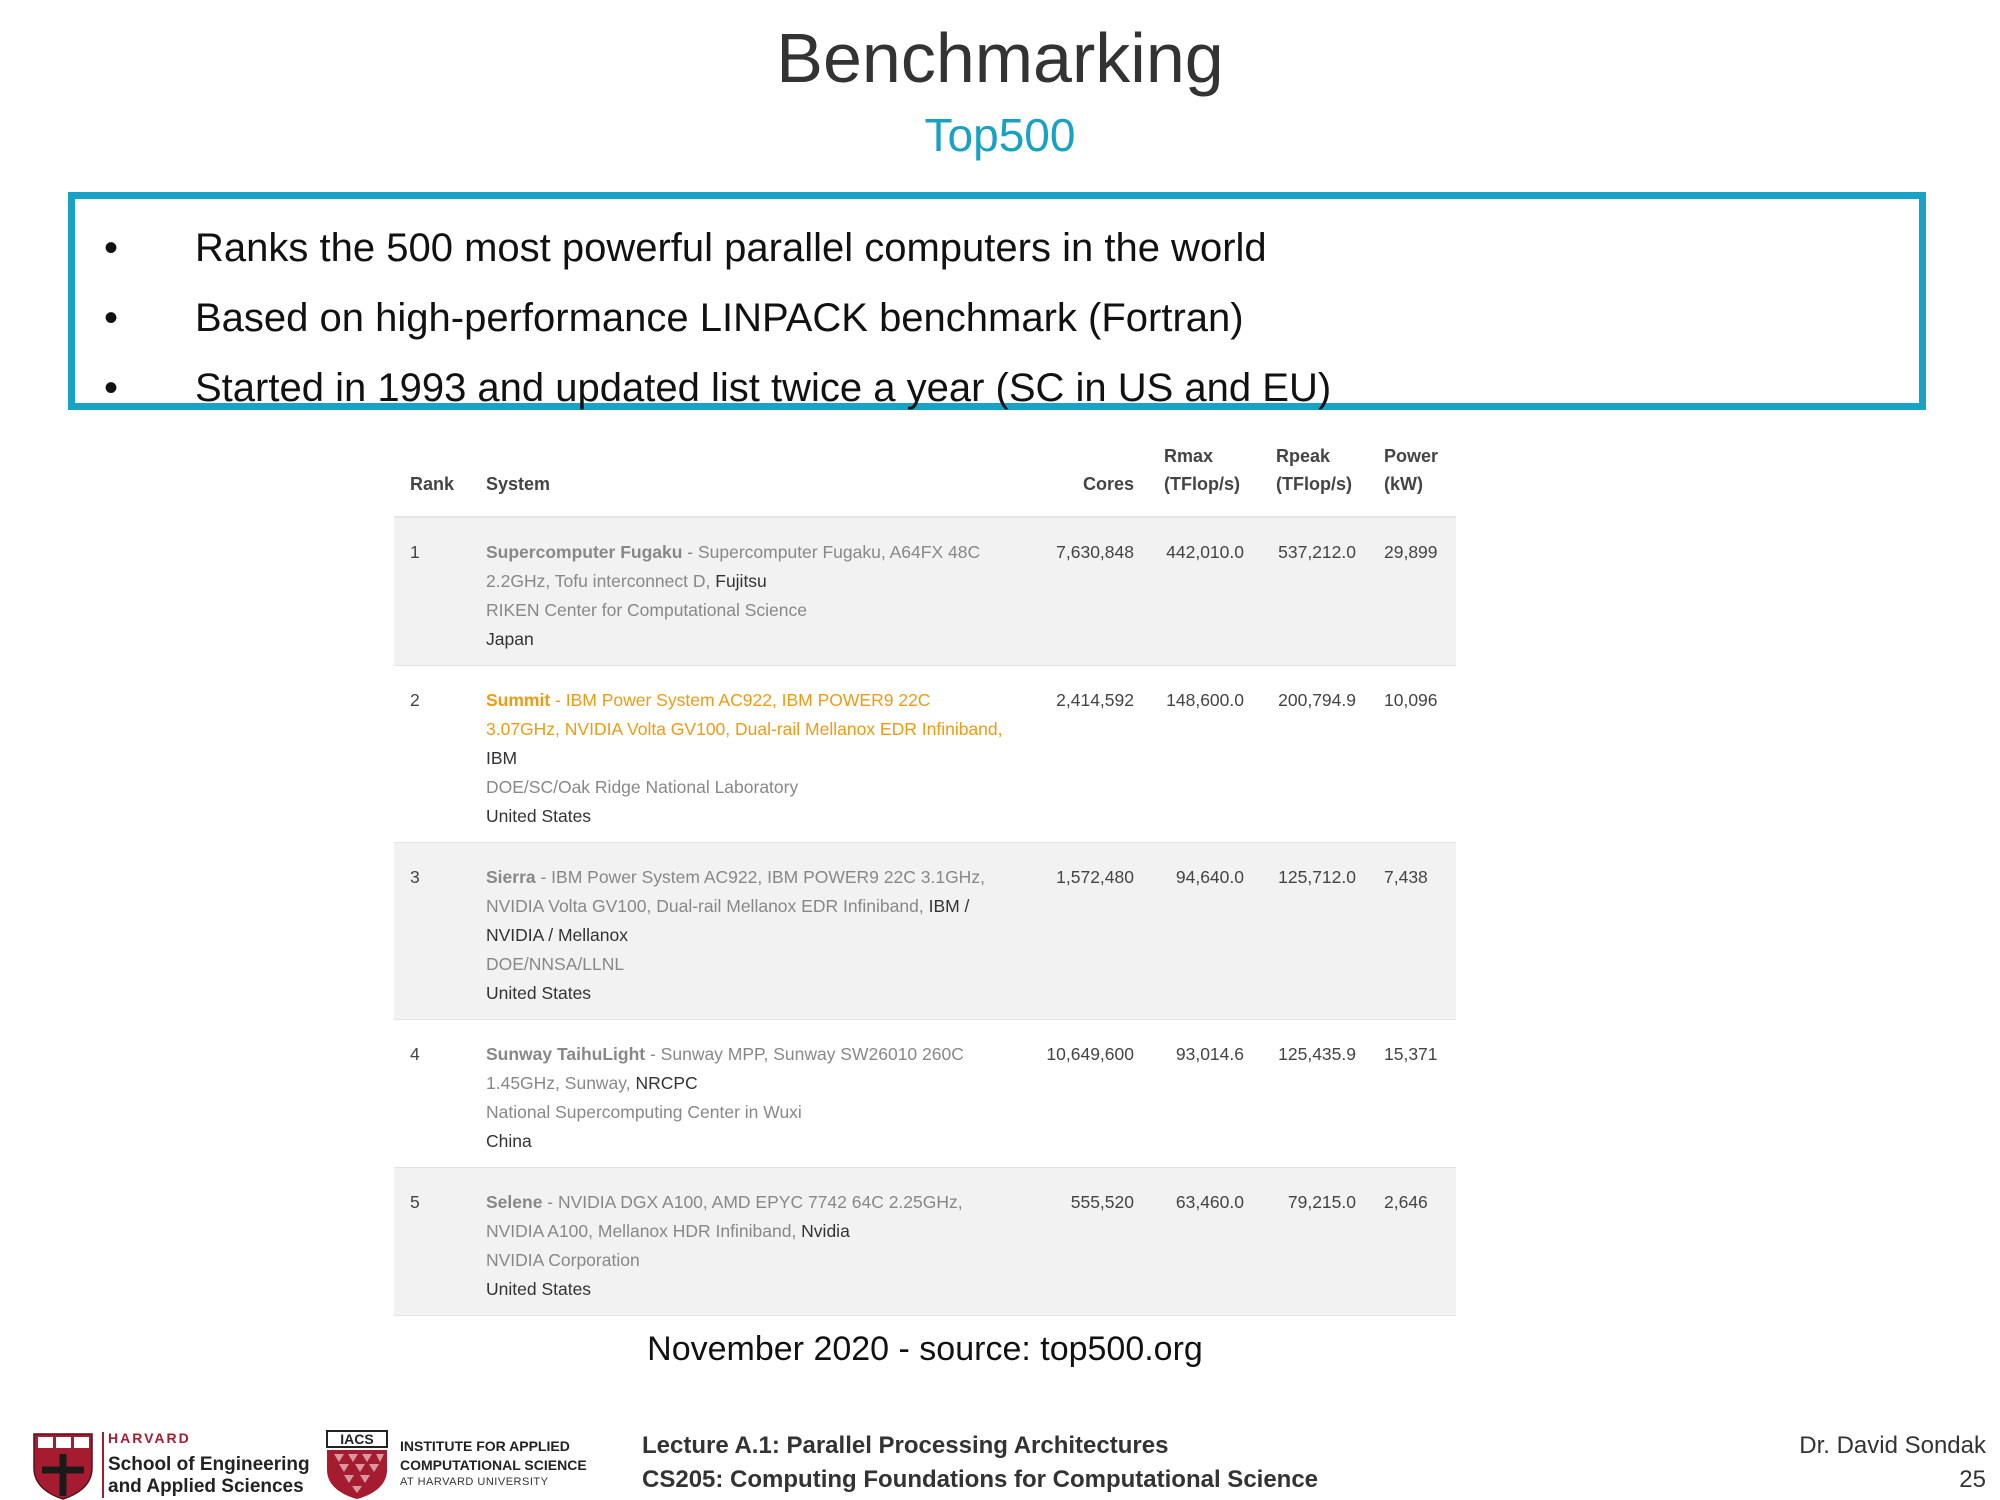  I want to click on header-power-line2: (kW), so click(1403, 484).